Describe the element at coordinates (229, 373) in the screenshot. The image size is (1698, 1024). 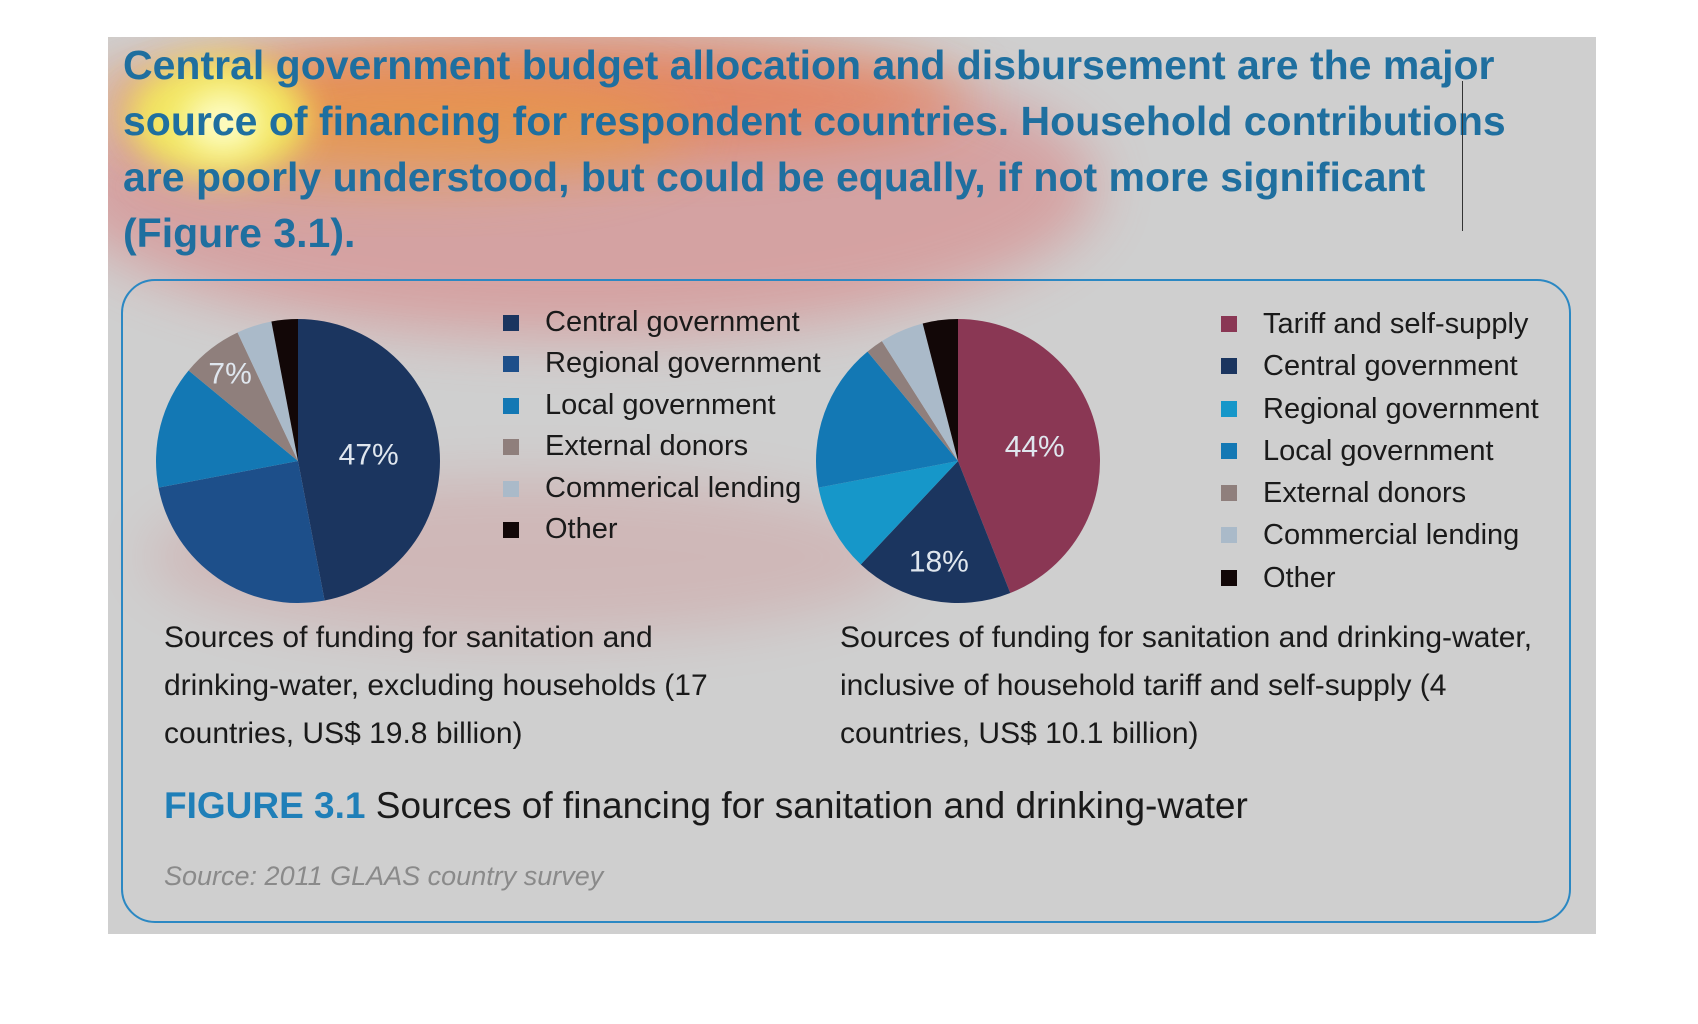
I see `slice-label-external-donors: 7%` at that location.